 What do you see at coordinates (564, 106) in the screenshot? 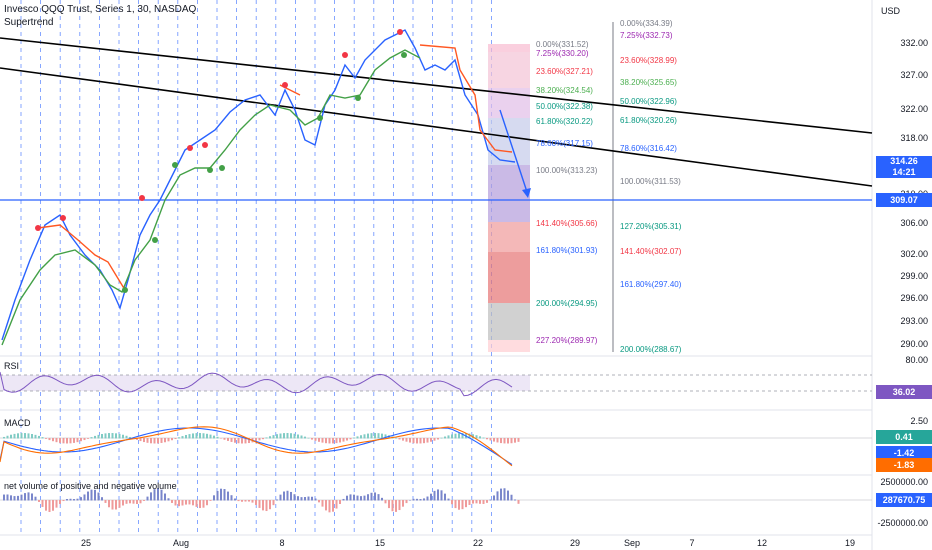
I see `fib-left-level: 50.00%(322.38)` at bounding box center [564, 106].